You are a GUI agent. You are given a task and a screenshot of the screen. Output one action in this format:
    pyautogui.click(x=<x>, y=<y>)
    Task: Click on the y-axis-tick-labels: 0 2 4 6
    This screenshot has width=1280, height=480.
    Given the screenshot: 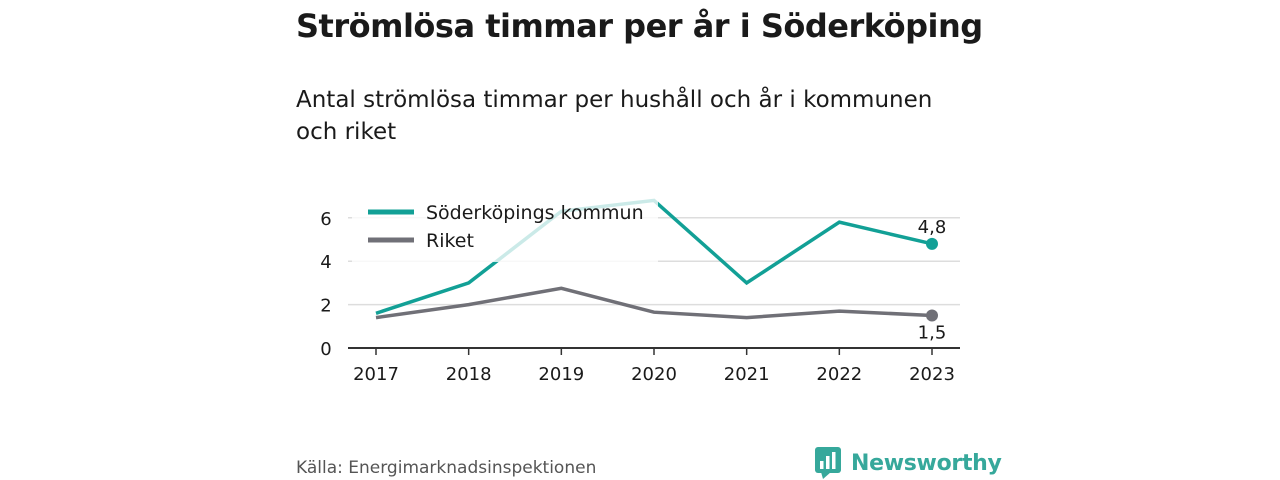 What is the action you would take?
    pyautogui.click(x=325, y=284)
    